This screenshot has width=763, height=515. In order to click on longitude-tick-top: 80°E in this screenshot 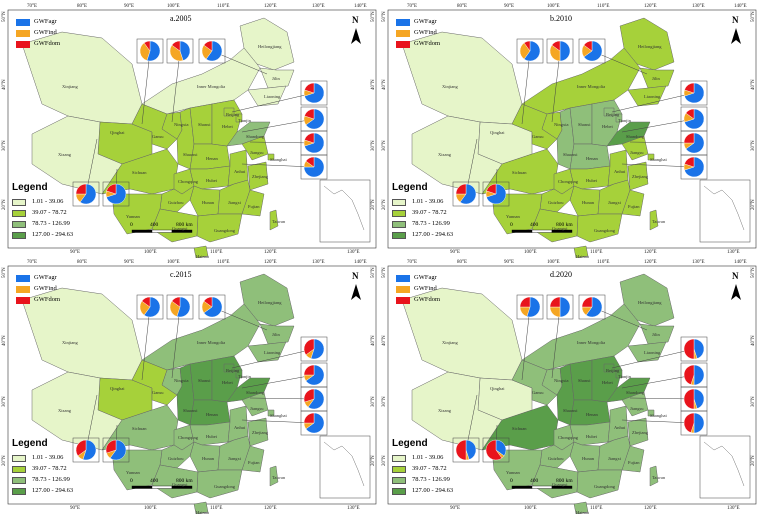, I will do `click(82, 6)`.